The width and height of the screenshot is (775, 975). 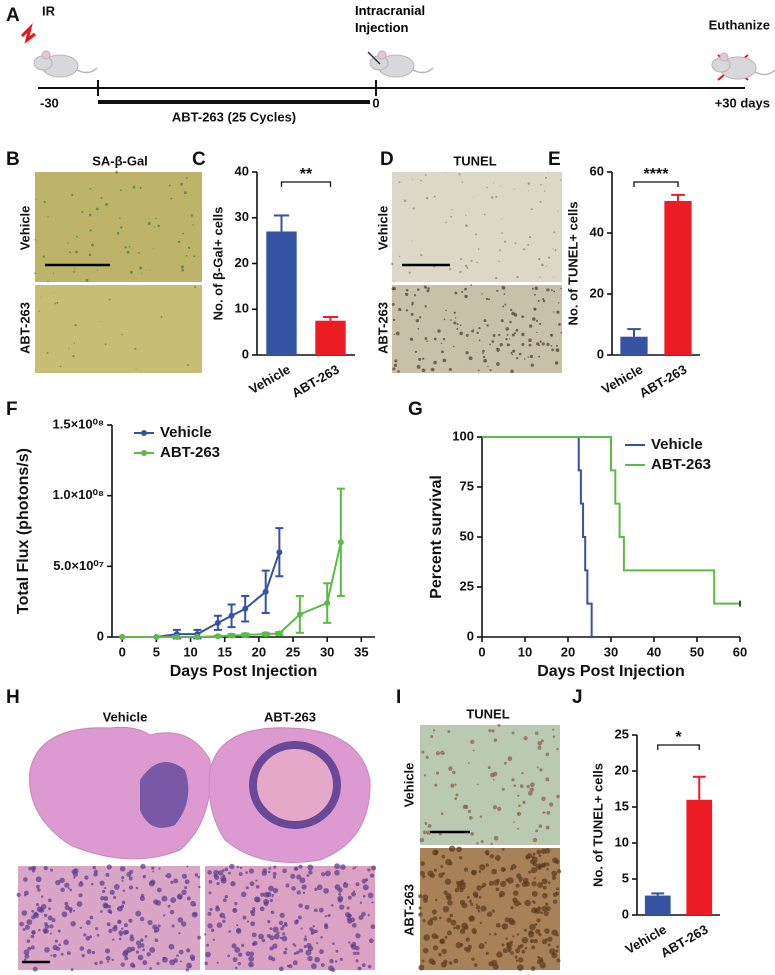 What do you see at coordinates (49, 10) in the screenshot?
I see `timeline-label: IR` at bounding box center [49, 10].